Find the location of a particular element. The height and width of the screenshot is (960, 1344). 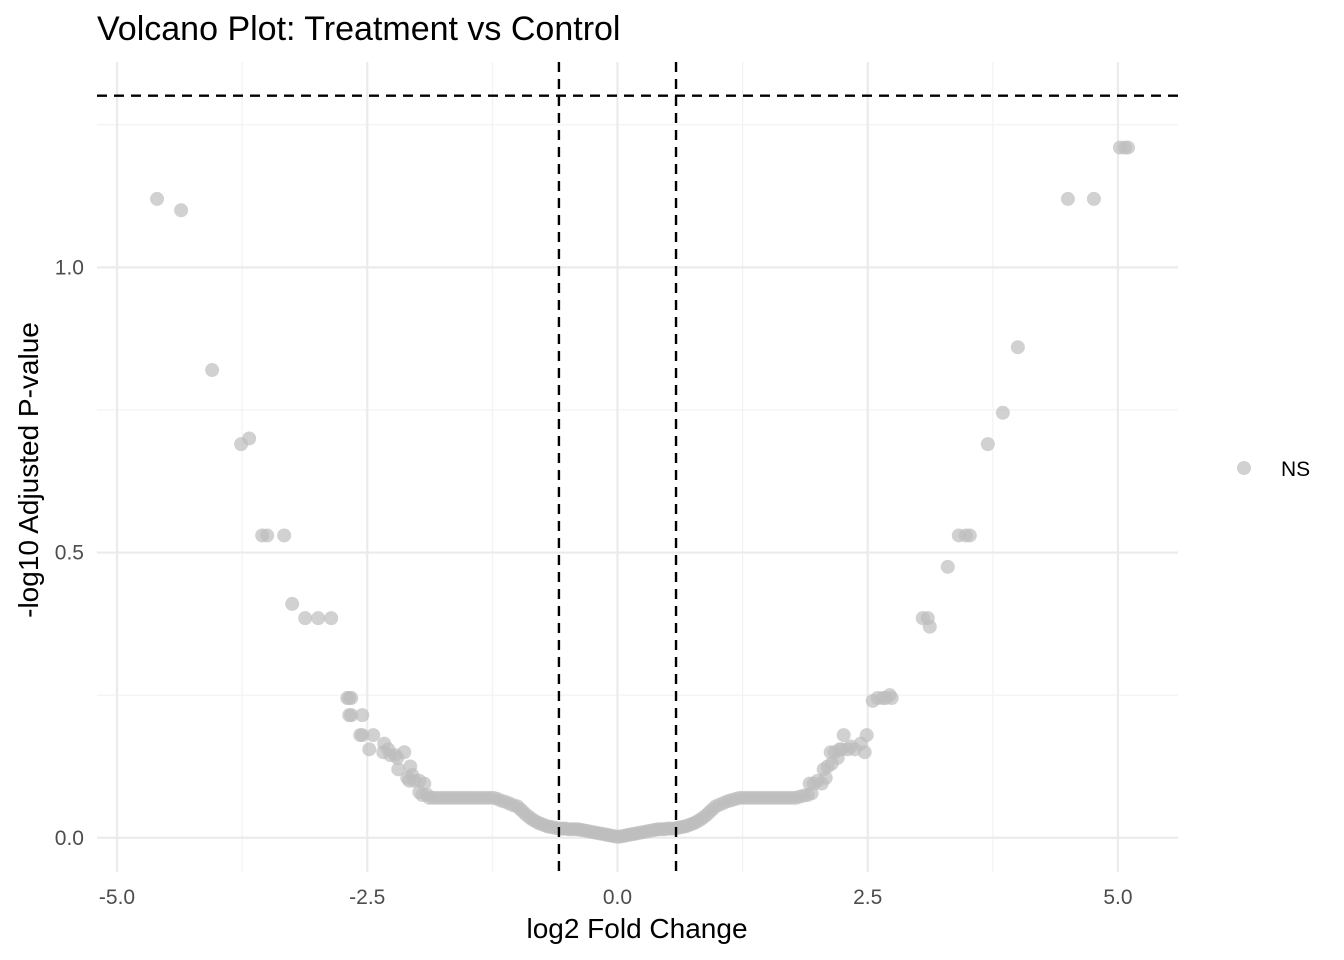

x-tick-label: 5.0 is located at coordinates (1117, 897).